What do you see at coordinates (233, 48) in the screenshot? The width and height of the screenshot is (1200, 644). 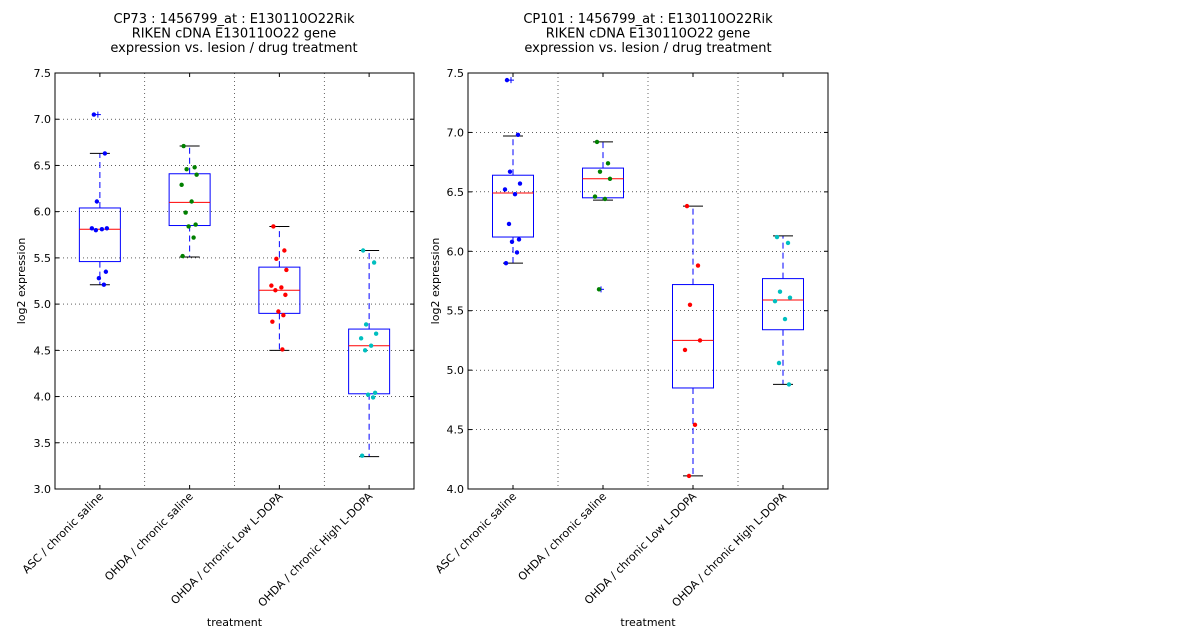 I see `chart-title-line: expression vs. lesion / drug treatment` at bounding box center [233, 48].